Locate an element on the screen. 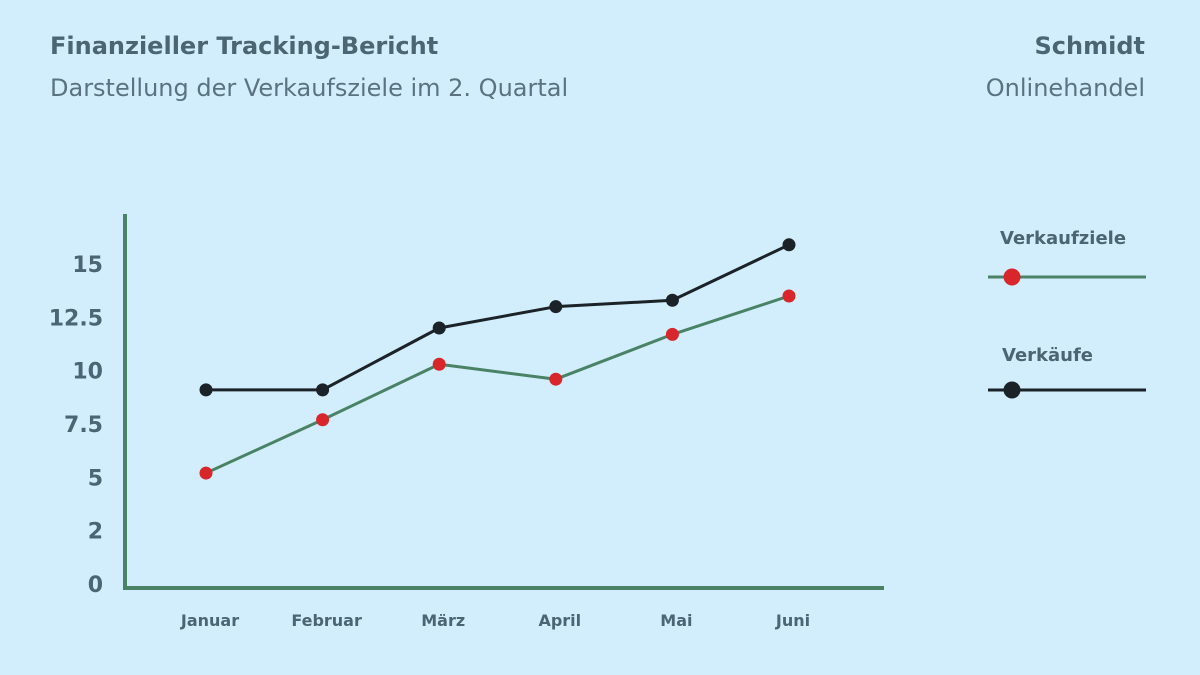 The width and height of the screenshot is (1200, 675). chart-legend: Verkaufziele Verkäufe is located at coordinates (1067, 313).